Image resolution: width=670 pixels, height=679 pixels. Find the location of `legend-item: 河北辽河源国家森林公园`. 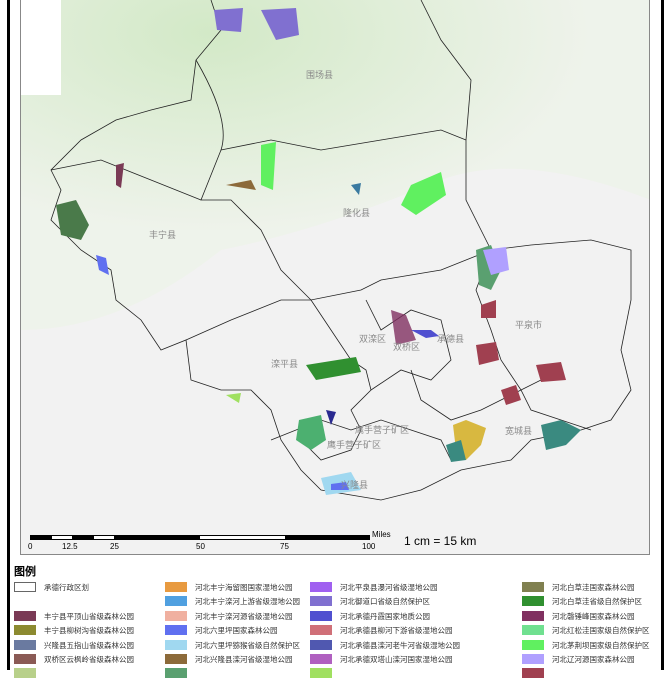

legend-item: 河北辽河源国家森林公园 is located at coordinates (578, 659).